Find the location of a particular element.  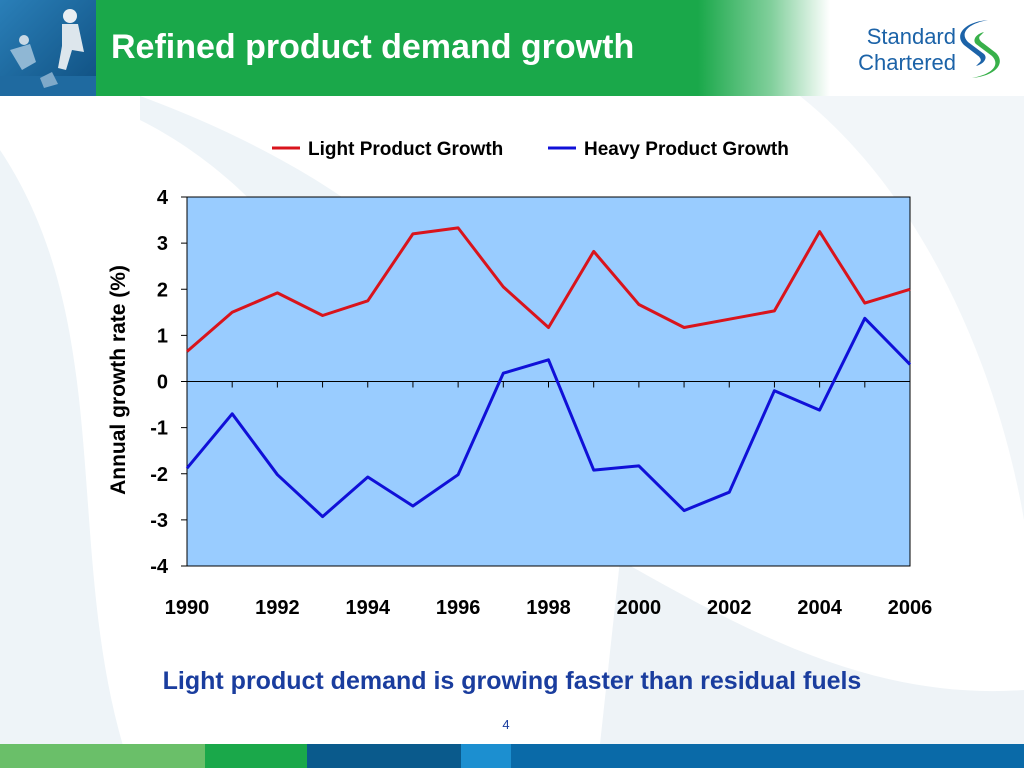

logo-line-1: Standard is located at coordinates (911, 36).